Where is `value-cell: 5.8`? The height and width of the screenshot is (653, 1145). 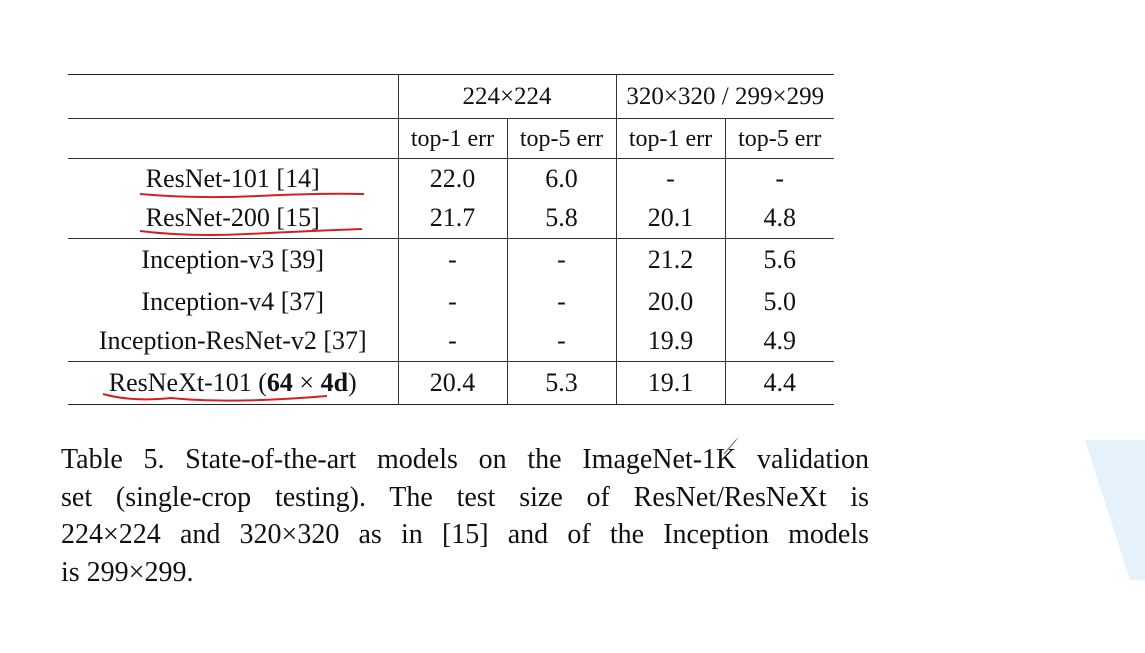 value-cell: 5.8 is located at coordinates (561, 218).